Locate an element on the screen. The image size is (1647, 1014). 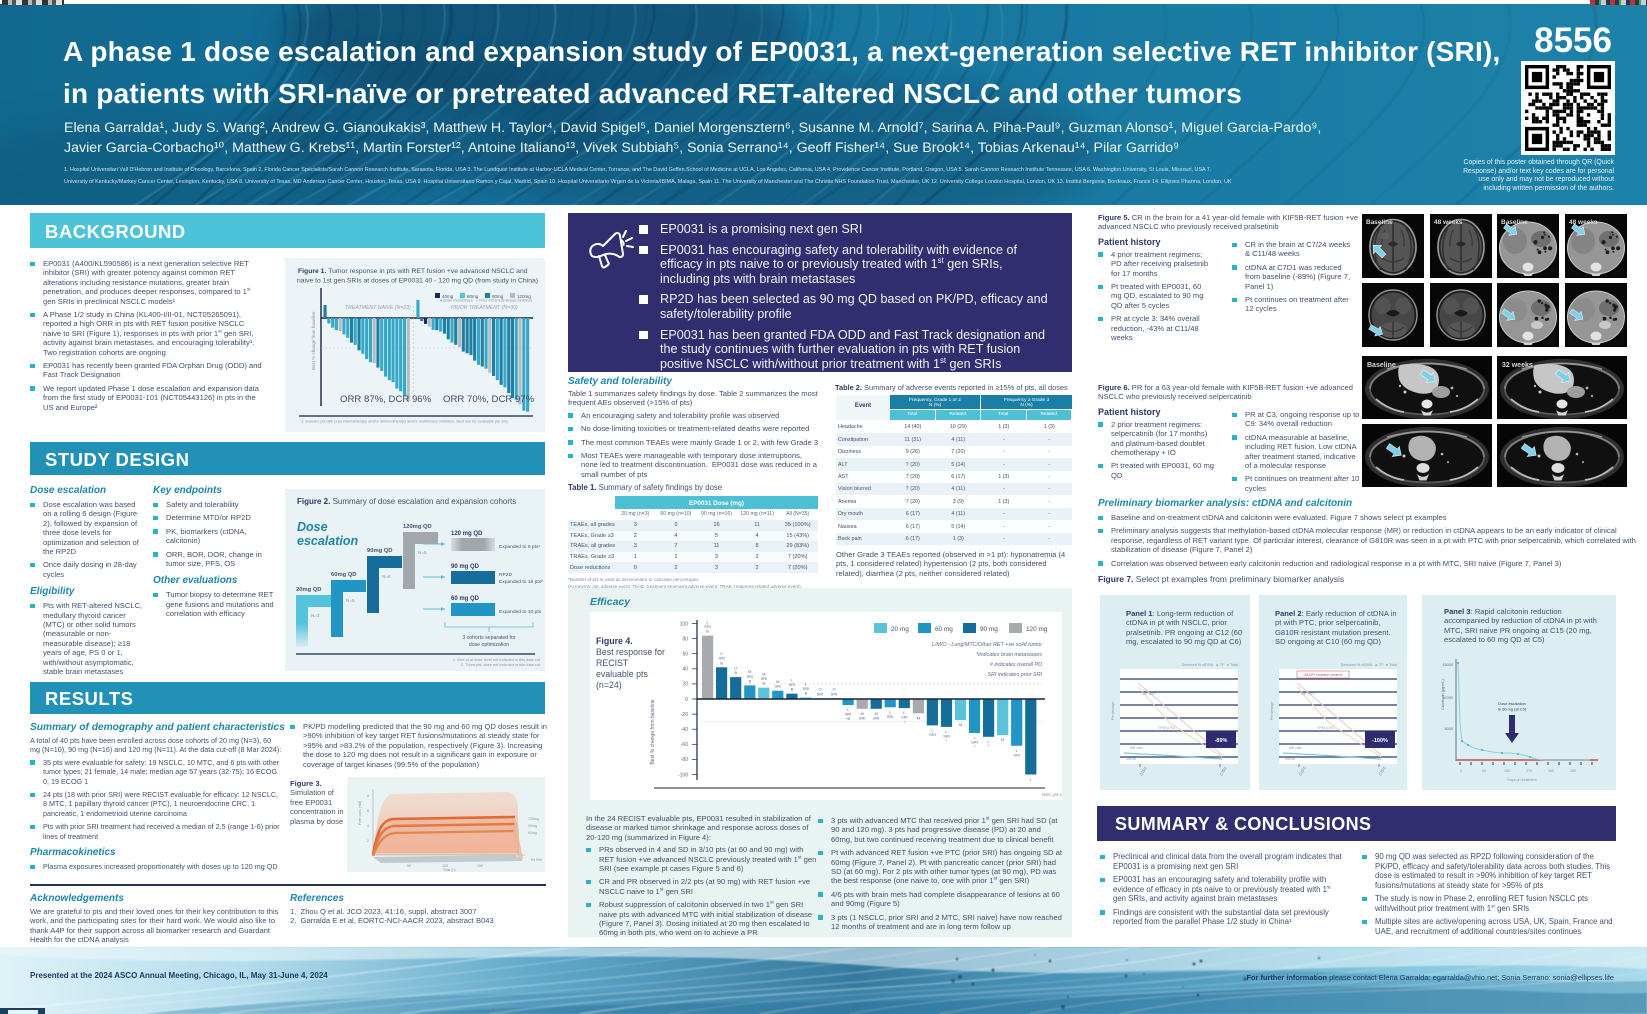
svg-text: -20 is located at coordinates (684, 715).